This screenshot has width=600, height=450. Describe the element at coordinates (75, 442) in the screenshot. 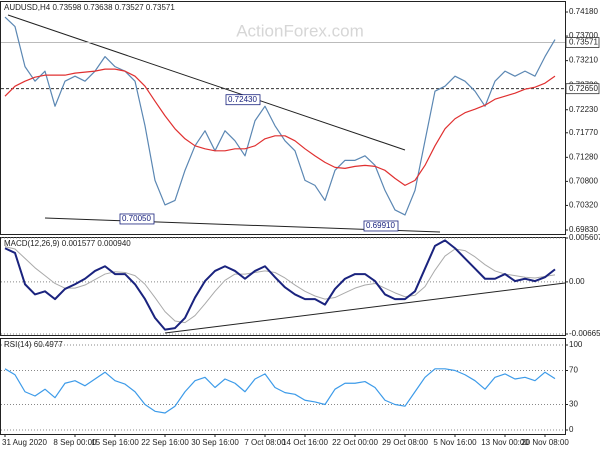

I see `x-tick-label: 8 Sep 00:00` at that location.